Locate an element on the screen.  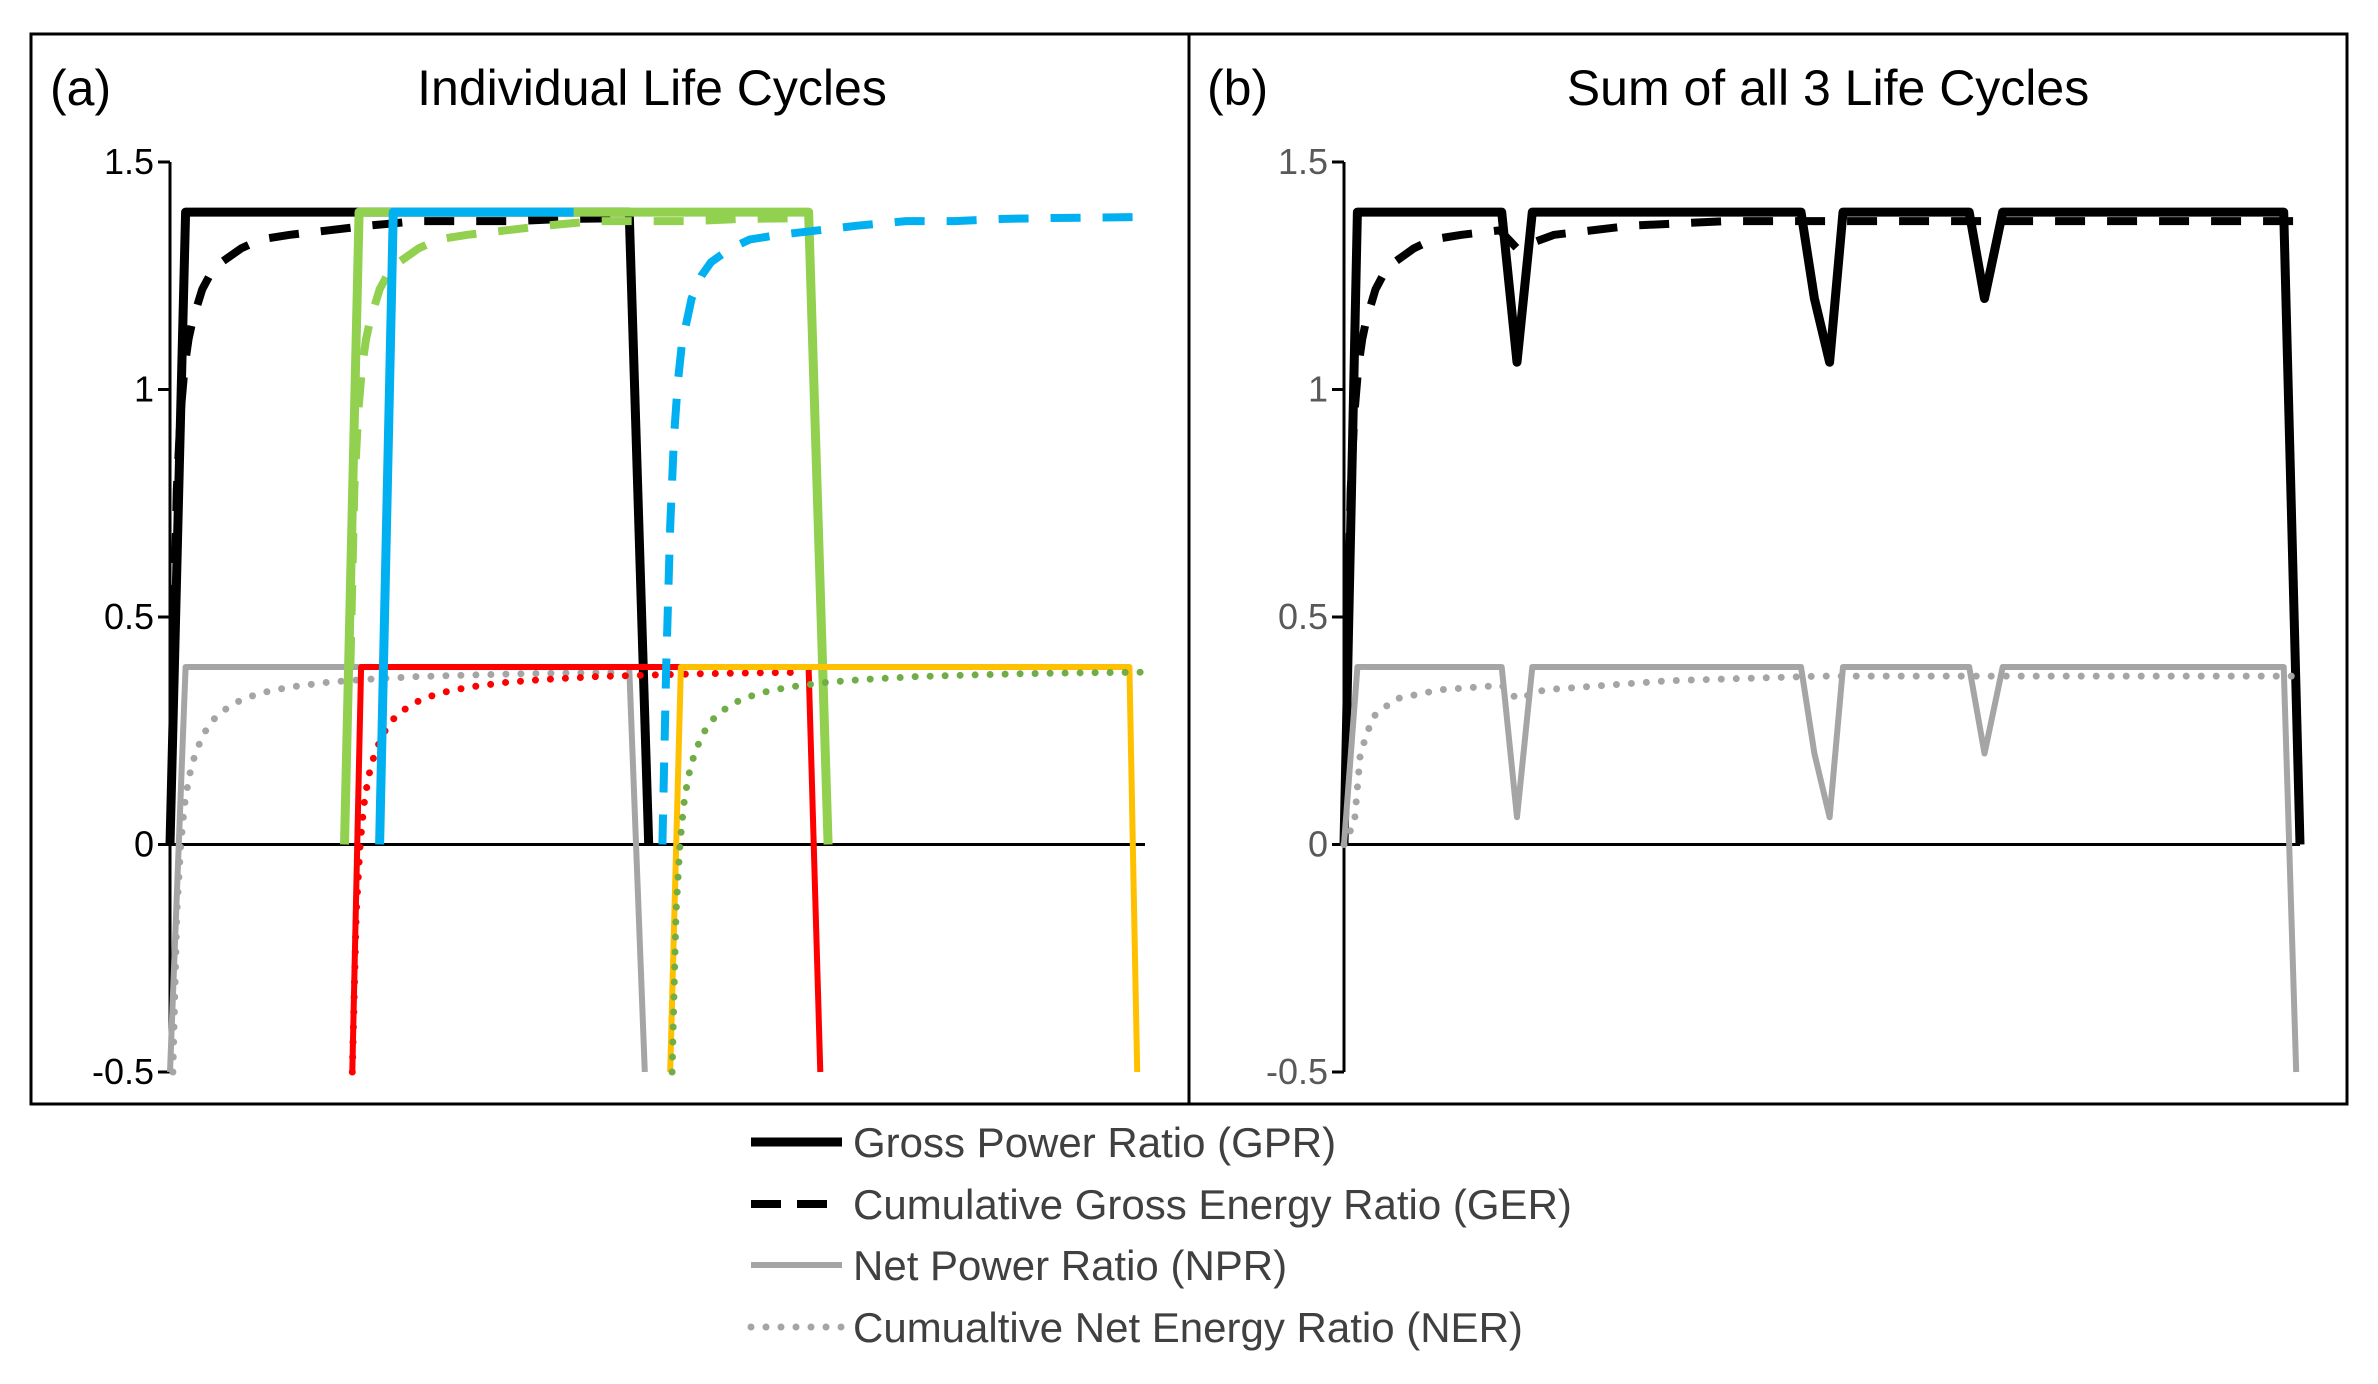
series-ner is located at coordinates (1822, 760).